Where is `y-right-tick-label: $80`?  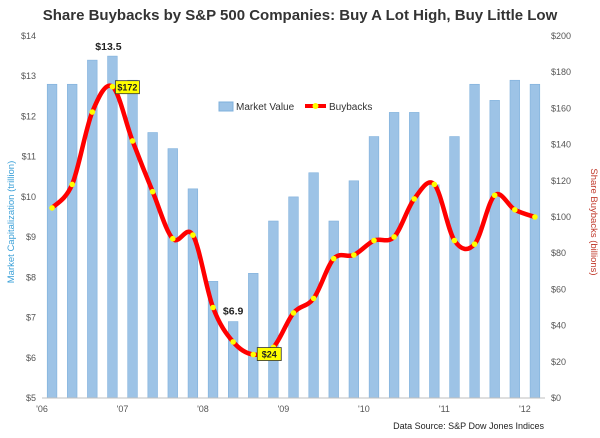
y-right-tick-label: $80 is located at coordinates (558, 253).